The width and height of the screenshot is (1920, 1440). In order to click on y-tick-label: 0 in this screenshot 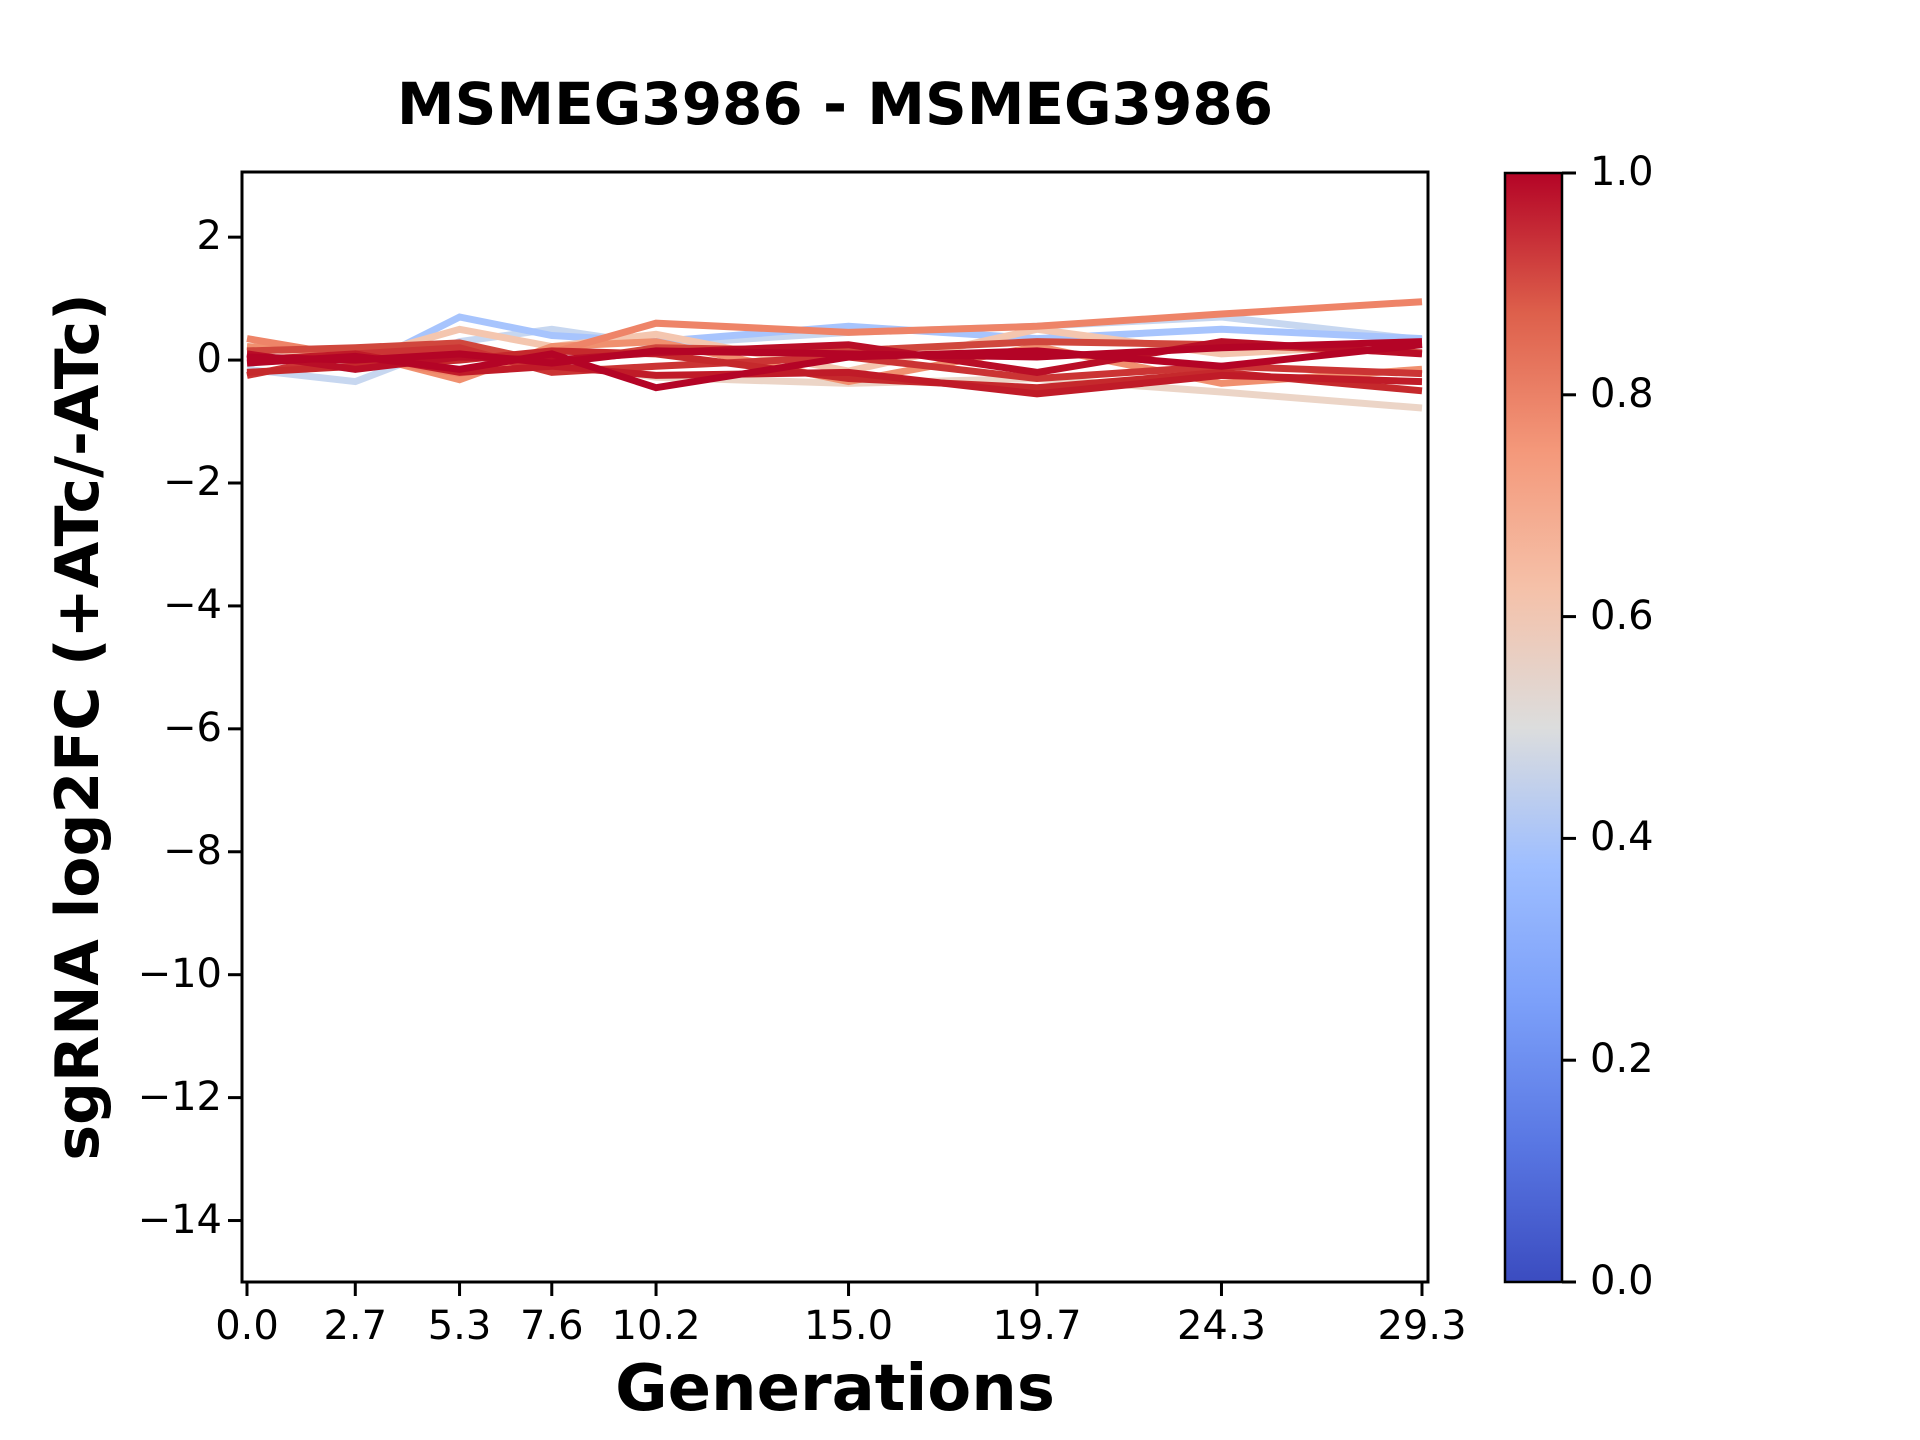, I will do `click(209, 359)`.